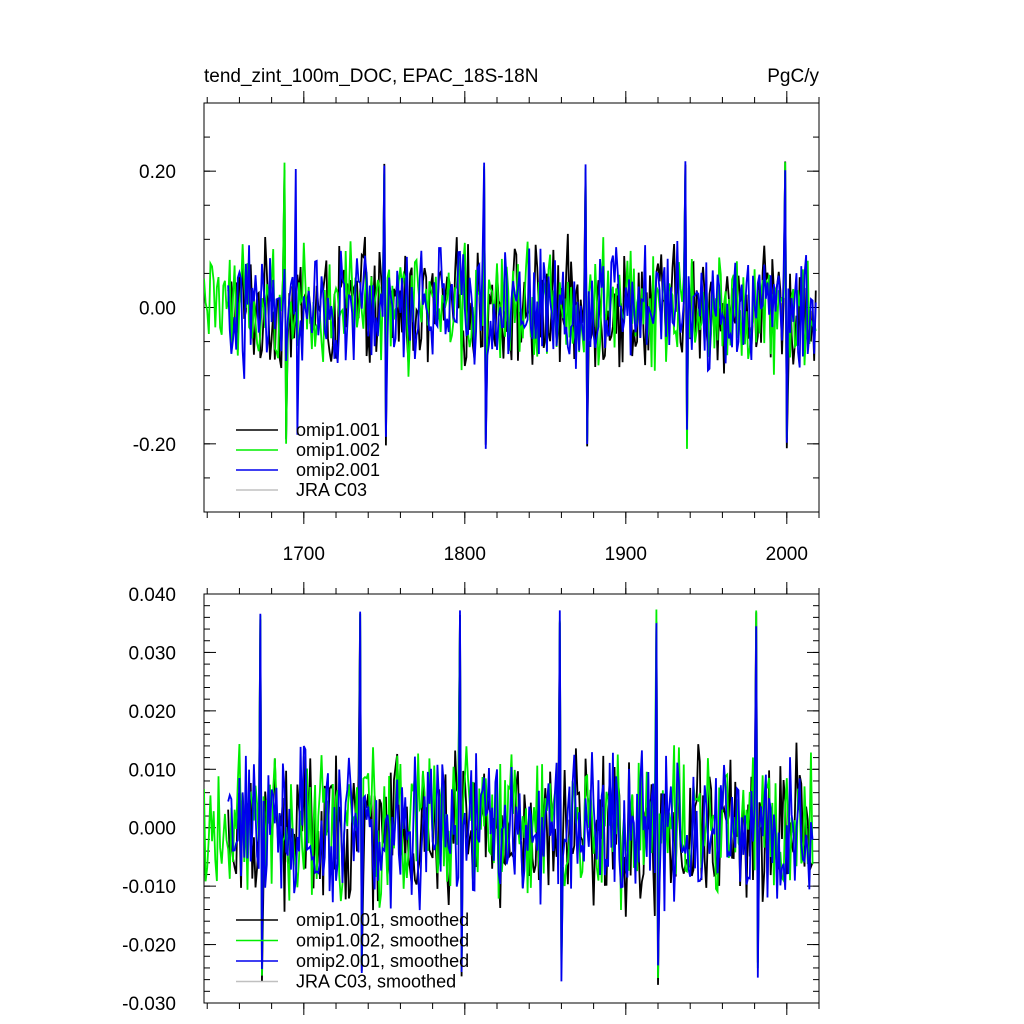  What do you see at coordinates (382, 920) in the screenshot?
I see `legend-label: omip1.001, smoothed` at bounding box center [382, 920].